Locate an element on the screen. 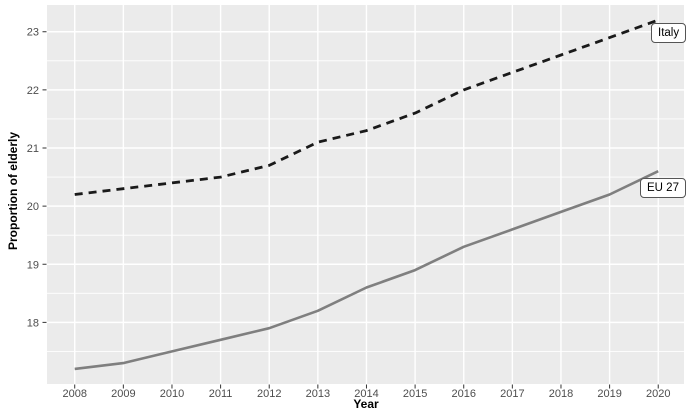  x-tick-label: 2009 is located at coordinates (123, 394).